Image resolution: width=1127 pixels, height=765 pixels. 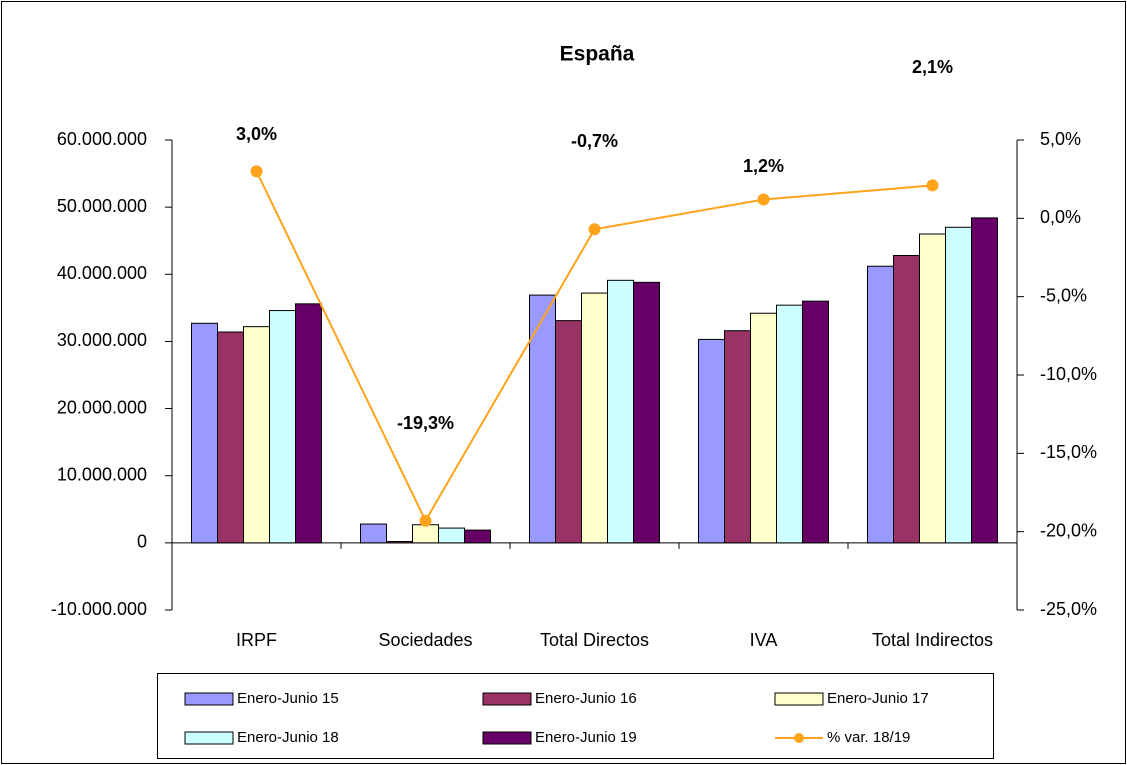 I want to click on legend-marker, so click(x=799, y=738).